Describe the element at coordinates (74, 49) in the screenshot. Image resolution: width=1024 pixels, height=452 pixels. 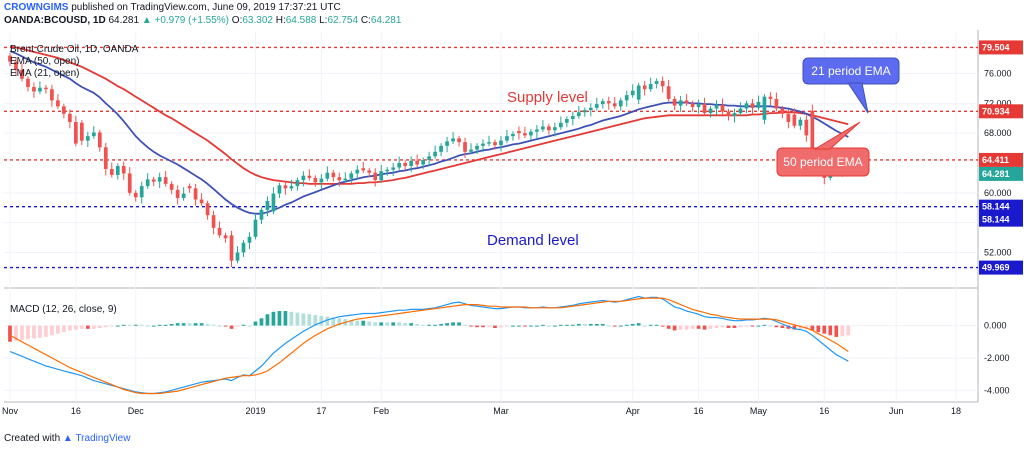
I see `legend-title: Brent Crude Oil, 1D, OANDA` at that location.